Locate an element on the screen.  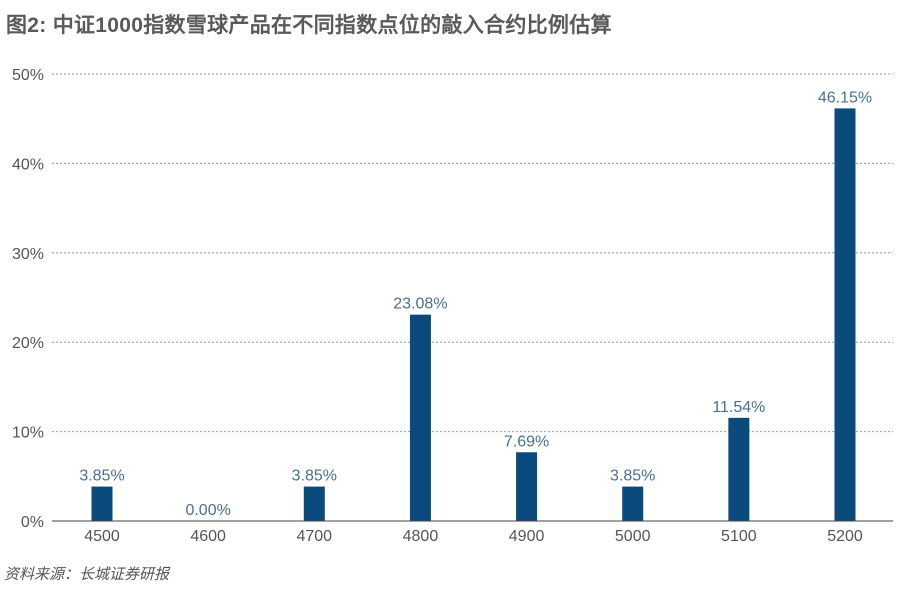
y-tick-label: 10% is located at coordinates (28, 433).